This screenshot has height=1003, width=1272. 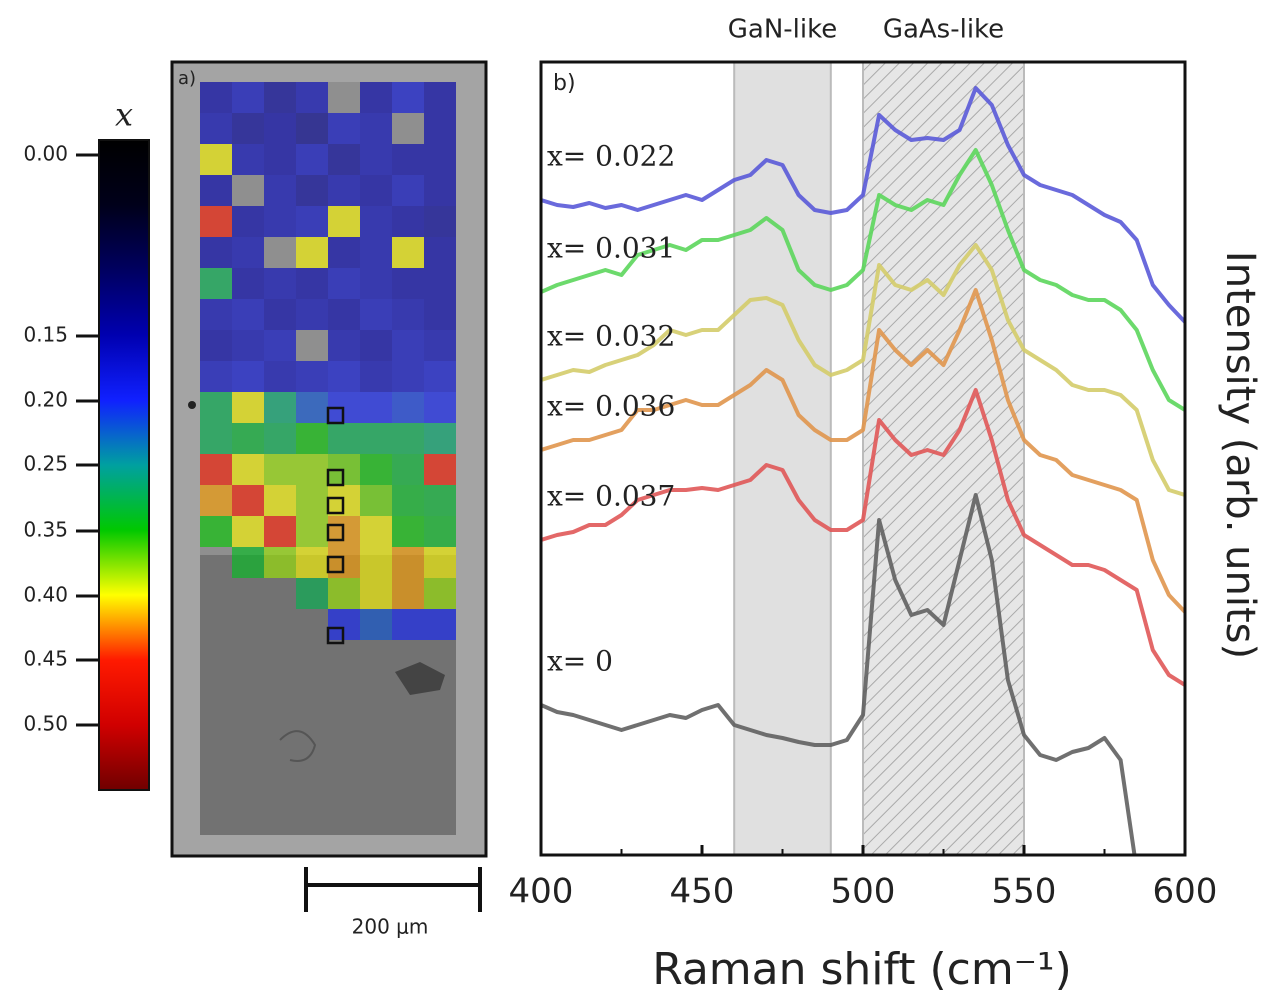 I want to click on panel-label: a), so click(x=187, y=78).